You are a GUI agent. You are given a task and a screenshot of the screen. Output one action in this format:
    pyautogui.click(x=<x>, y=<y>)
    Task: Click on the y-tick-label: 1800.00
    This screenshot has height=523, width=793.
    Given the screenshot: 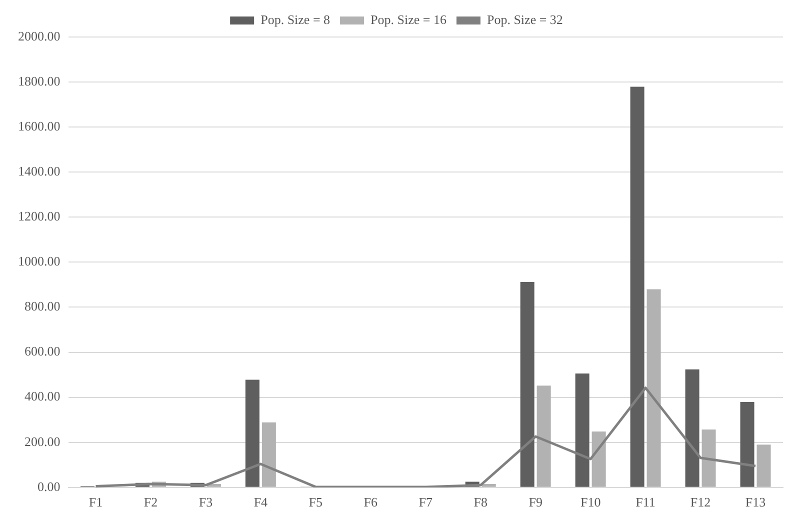 What is the action you would take?
    pyautogui.click(x=39, y=80)
    